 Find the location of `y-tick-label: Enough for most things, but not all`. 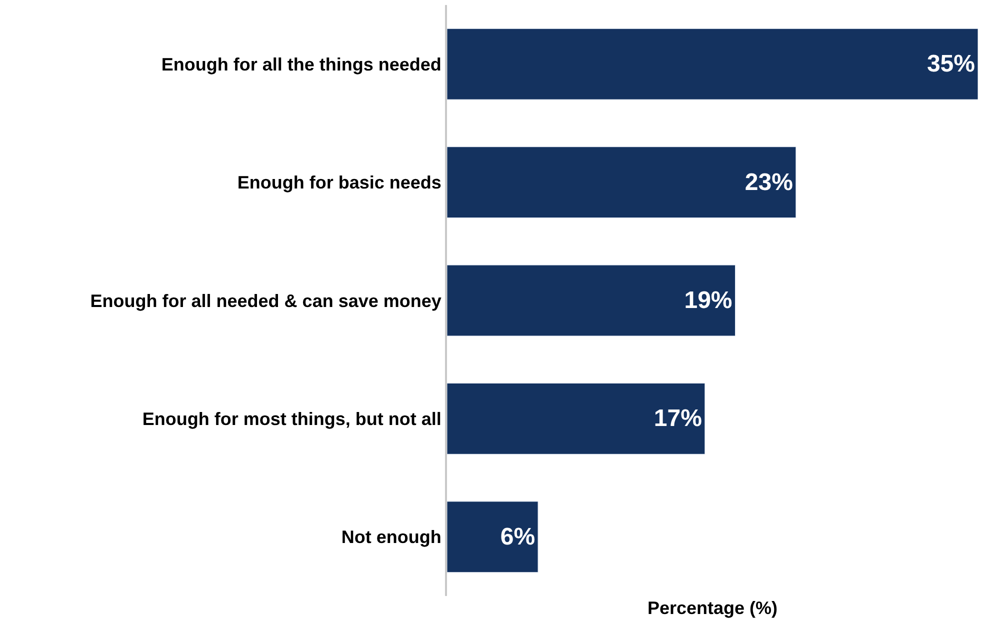

y-tick-label: Enough for most things, but not all is located at coordinates (292, 419).